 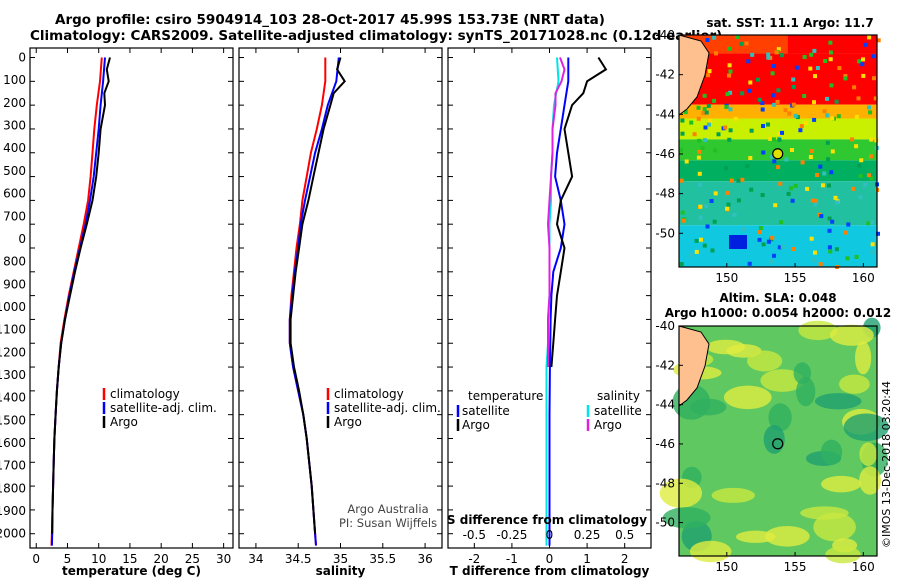 What do you see at coordinates (13, 488) in the screenshot?
I see `depth-tick-label: 1800` at bounding box center [13, 488].